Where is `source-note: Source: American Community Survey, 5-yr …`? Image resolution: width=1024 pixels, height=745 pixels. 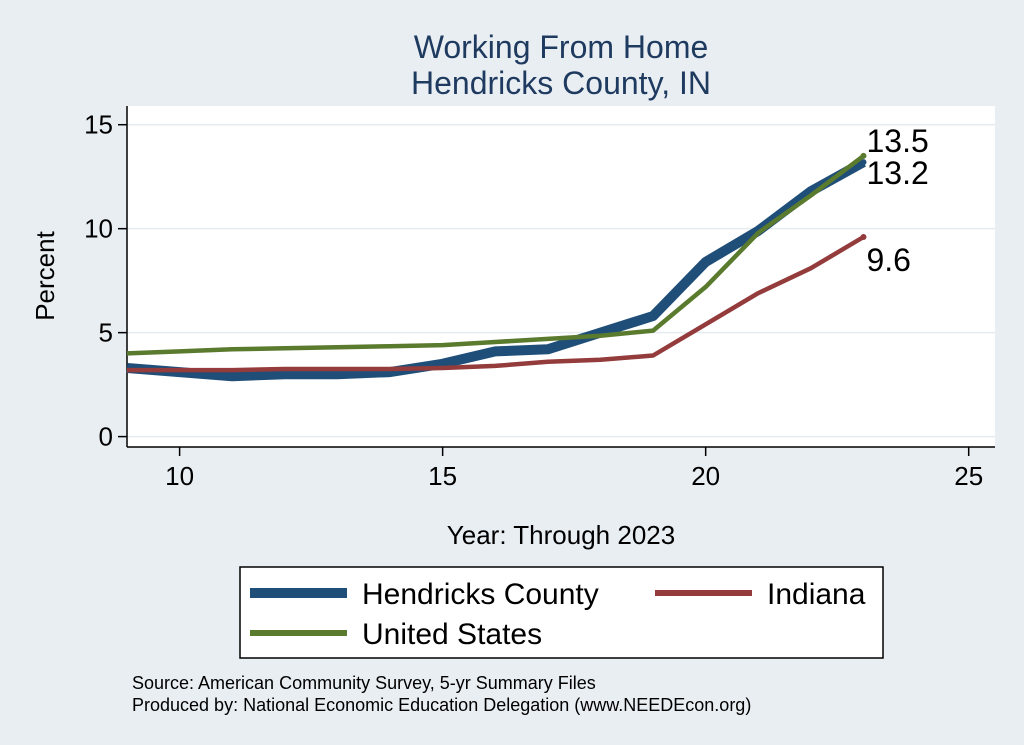 source-note: Source: American Community Survey, 5-yr … is located at coordinates (364, 683).